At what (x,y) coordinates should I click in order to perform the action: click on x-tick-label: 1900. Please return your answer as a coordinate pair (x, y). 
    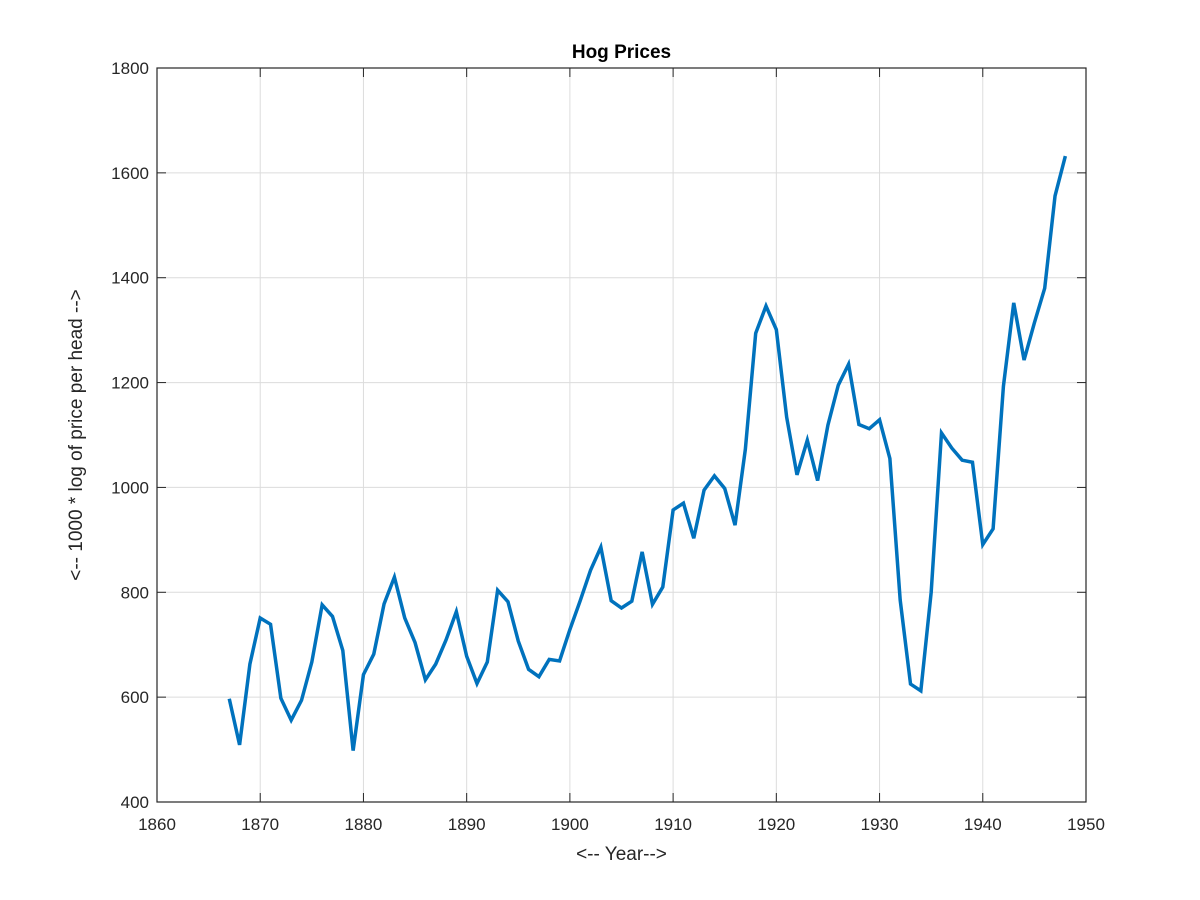
    Looking at the image, I should click on (570, 824).